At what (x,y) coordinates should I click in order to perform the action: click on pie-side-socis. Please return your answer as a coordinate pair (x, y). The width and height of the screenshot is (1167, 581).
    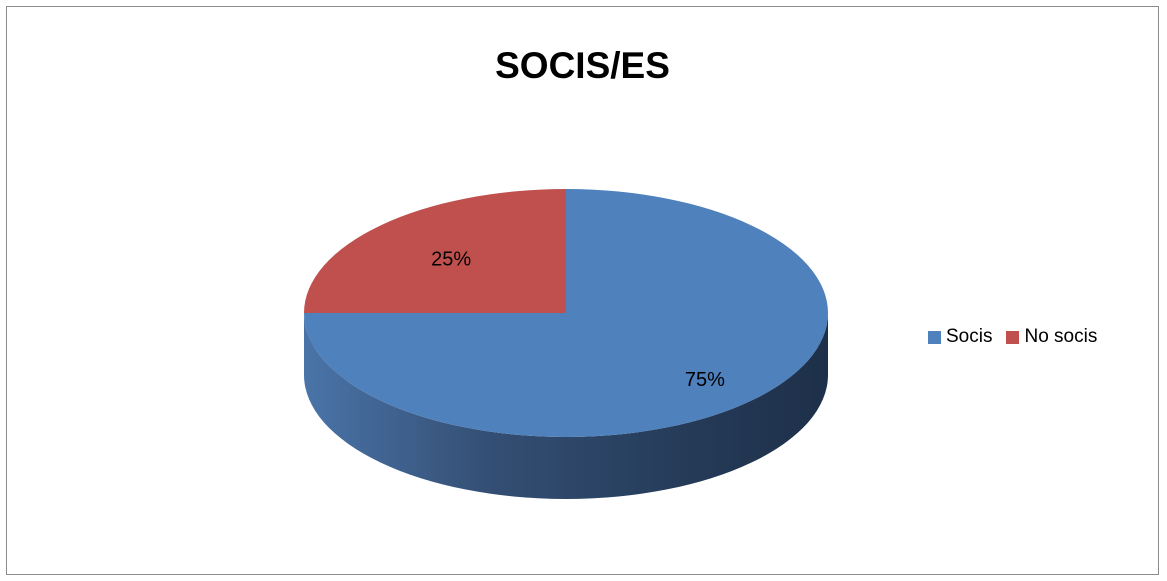
    Looking at the image, I should click on (566, 406).